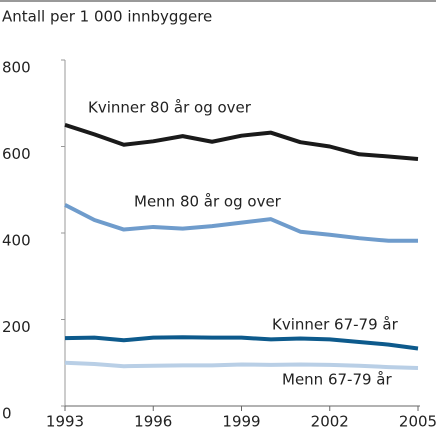  I want to click on series-label: Kvinner 80 år og over, so click(170, 108).